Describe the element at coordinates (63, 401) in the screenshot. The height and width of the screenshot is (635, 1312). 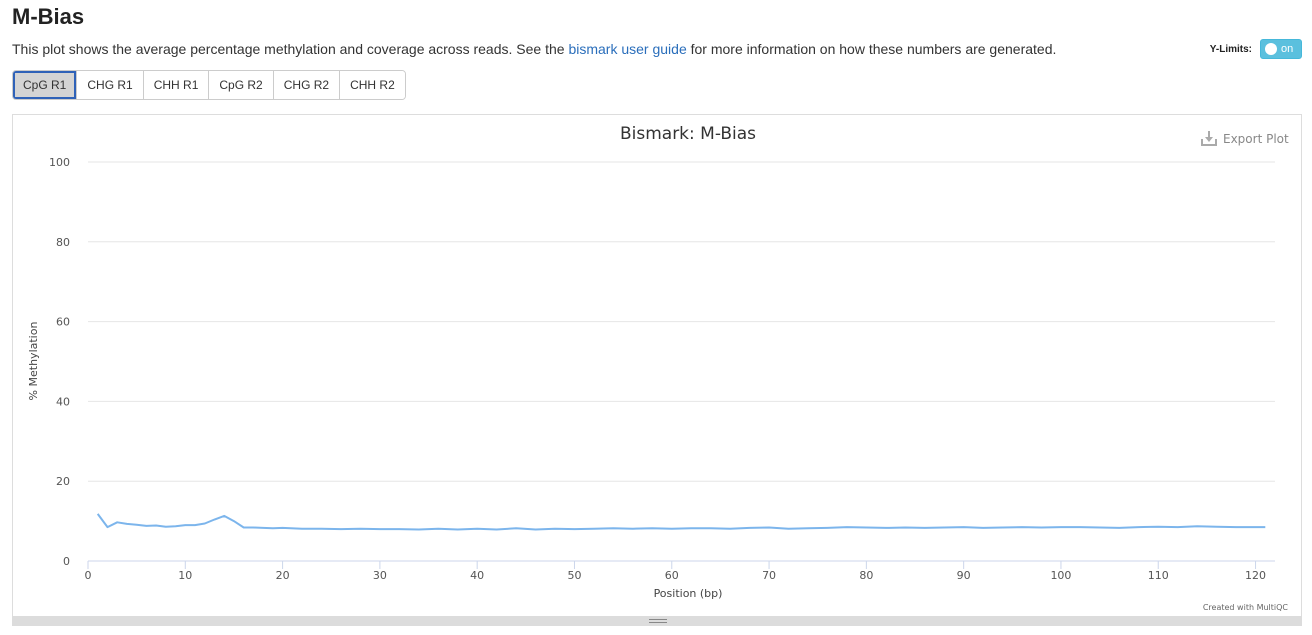
I see `y-tick-label: 40` at that location.